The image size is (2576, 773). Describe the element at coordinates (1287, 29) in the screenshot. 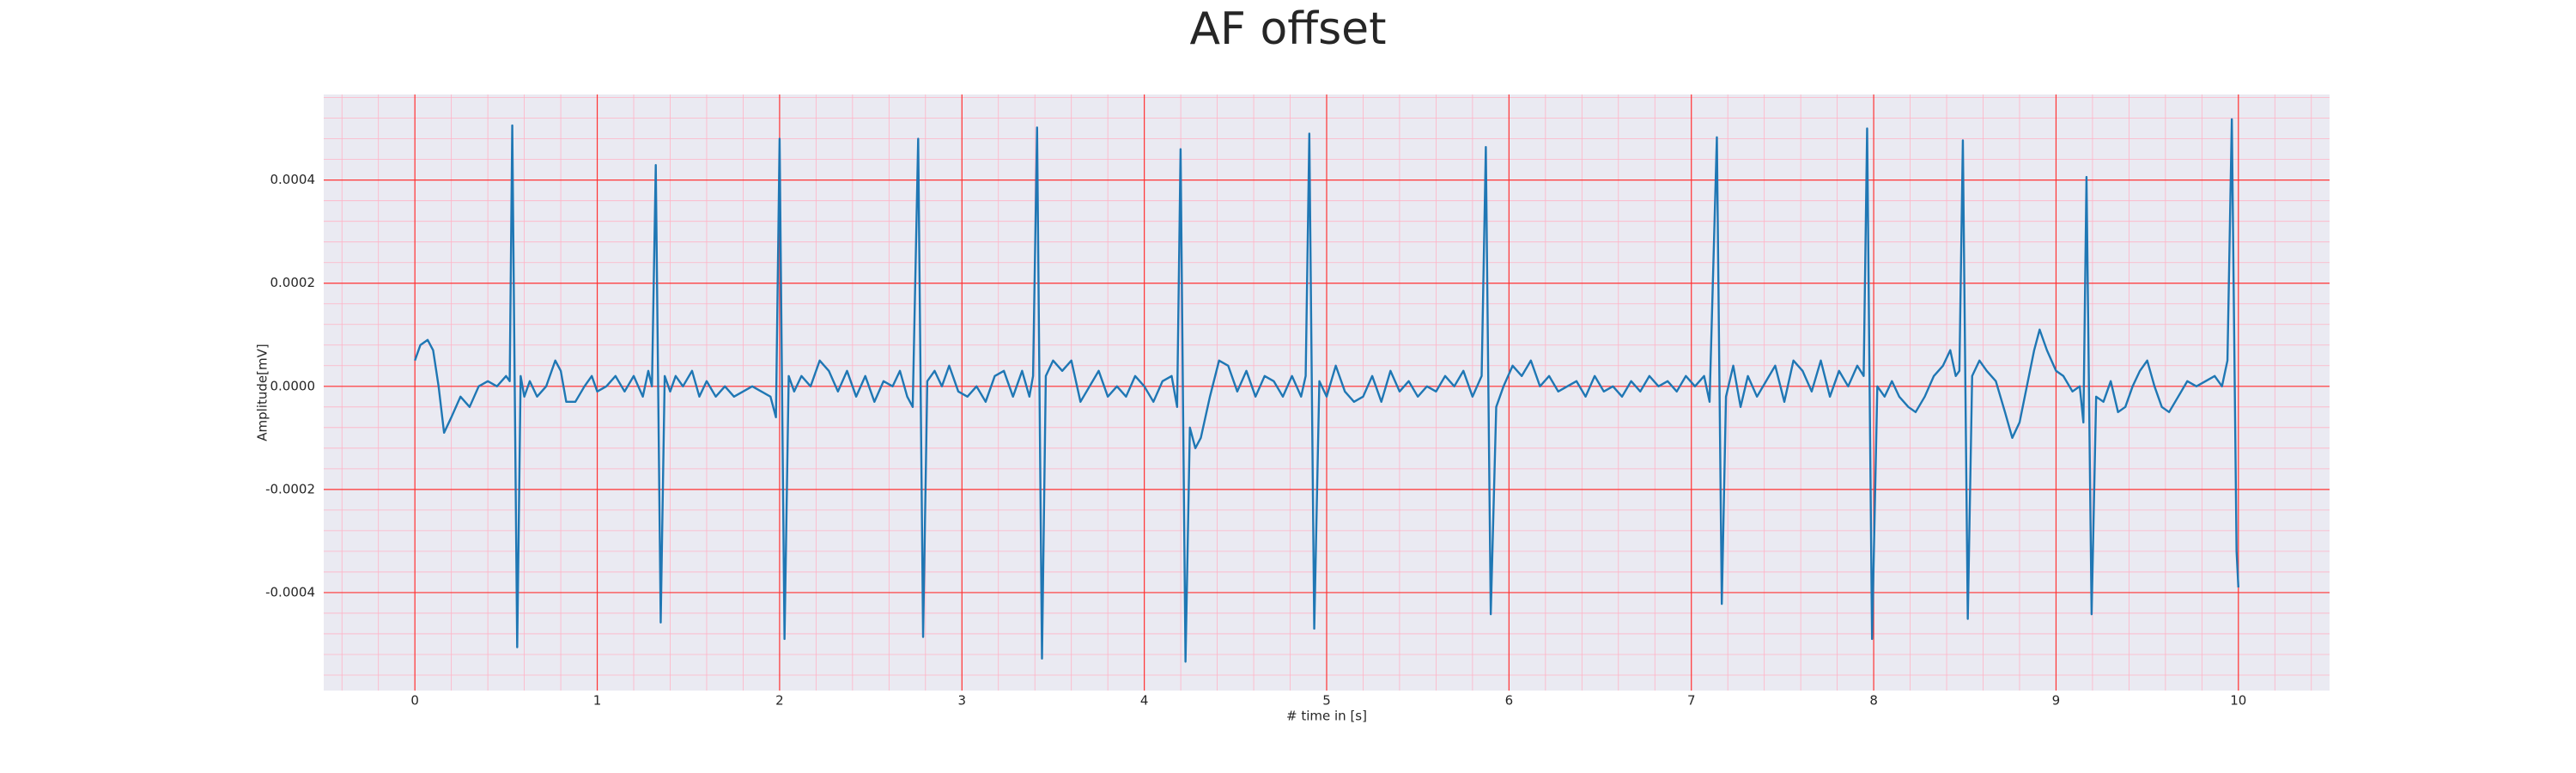

I see `chart-title: AF offset` at that location.